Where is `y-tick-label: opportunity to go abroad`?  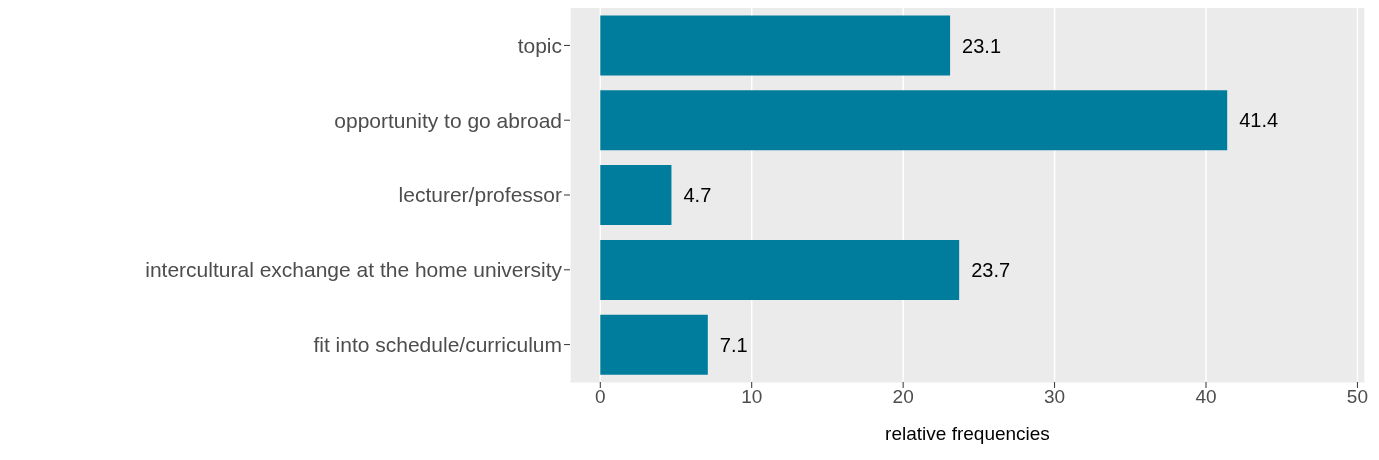 y-tick-label: opportunity to go abroad is located at coordinates (448, 120).